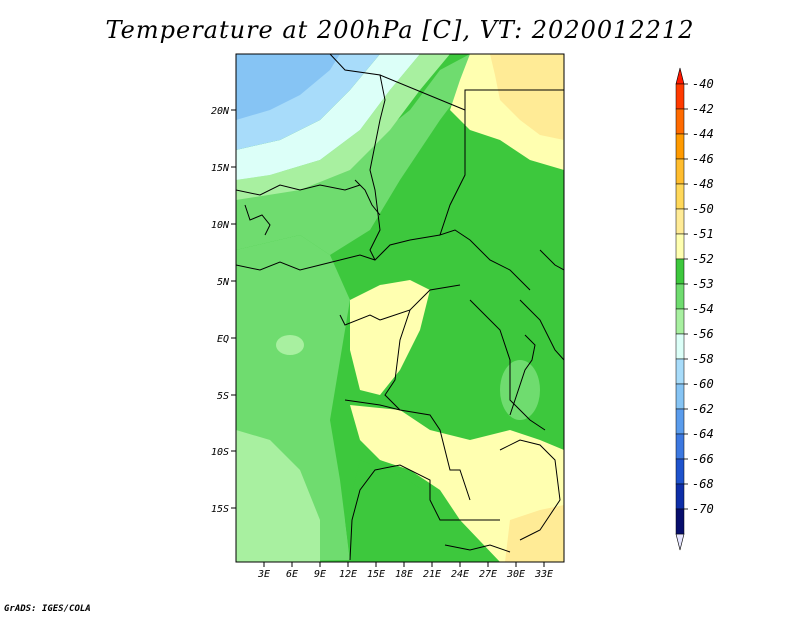  I want to click on colorbar-label: -62, so click(703, 409).